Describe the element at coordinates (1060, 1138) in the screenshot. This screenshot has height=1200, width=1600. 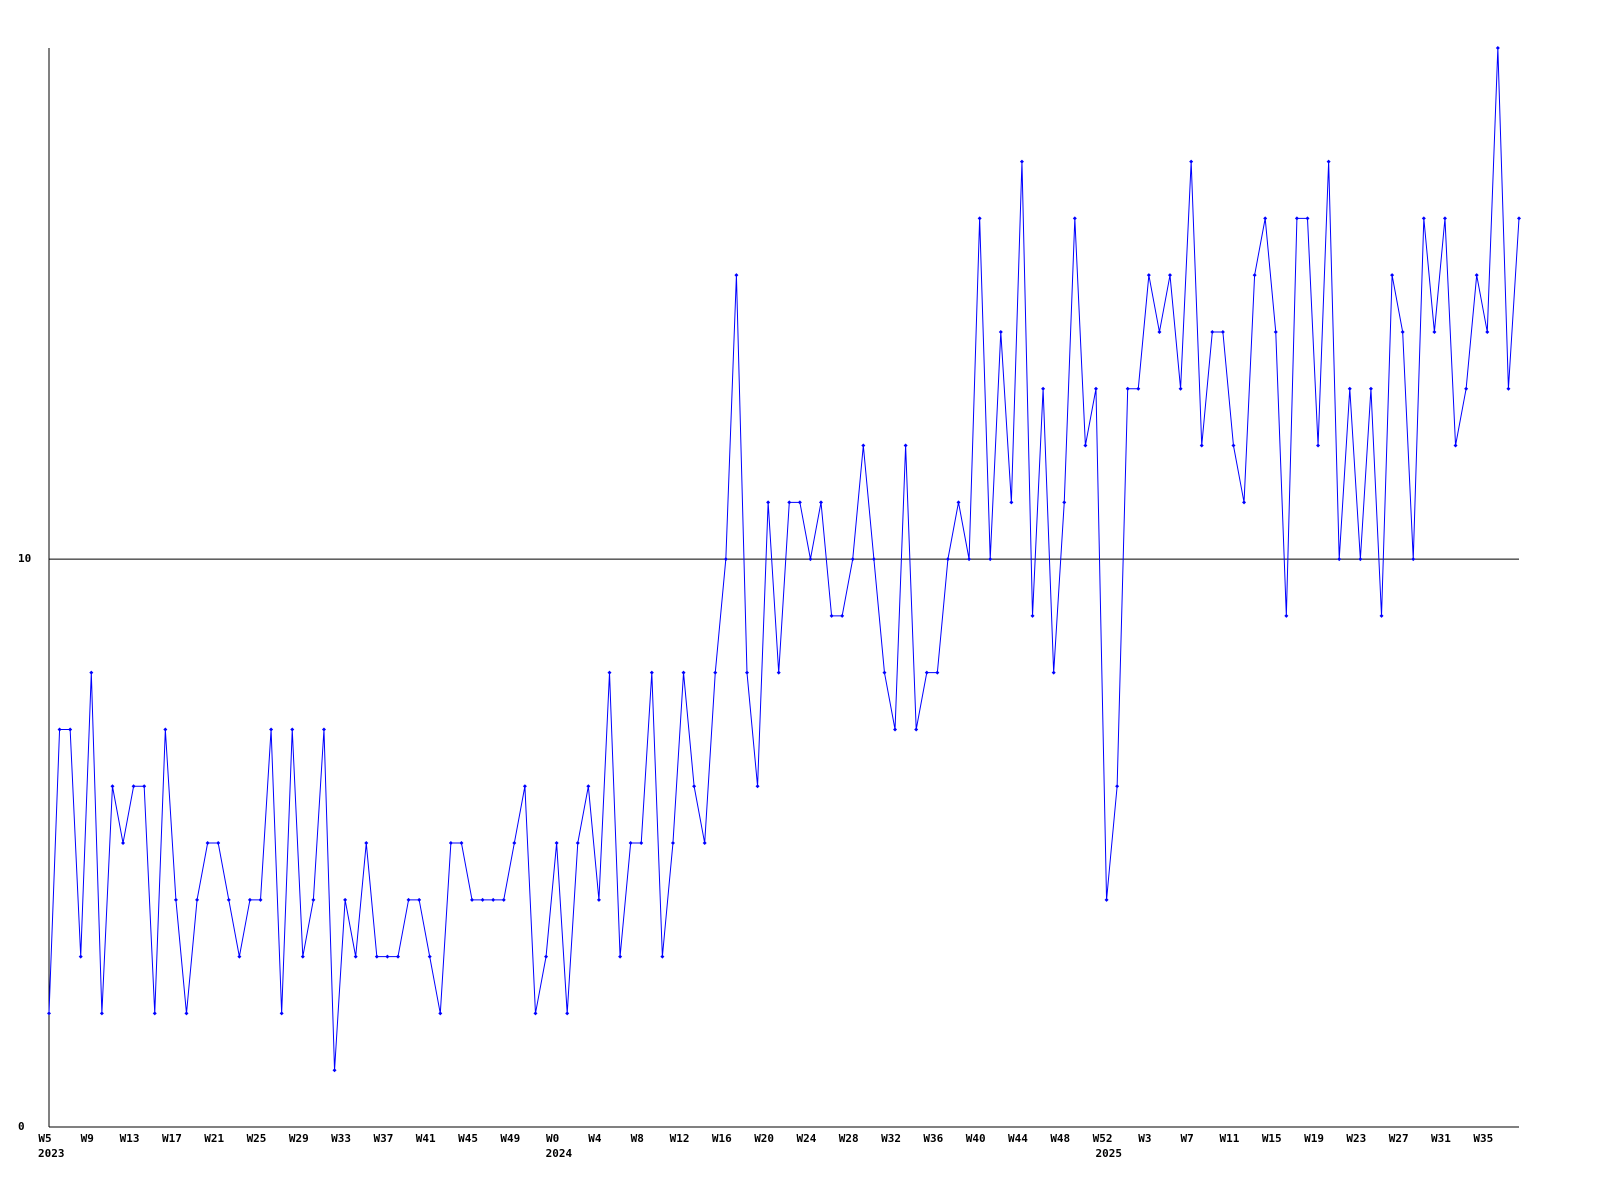
I see `x-tick-label: W48` at that location.